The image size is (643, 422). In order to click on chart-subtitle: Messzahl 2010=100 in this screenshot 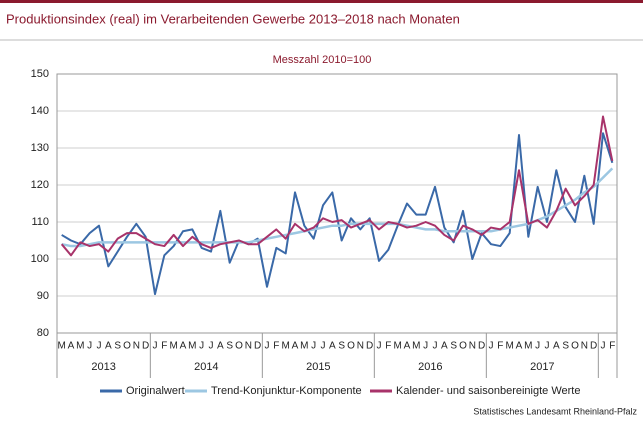, I will do `click(322, 60)`.